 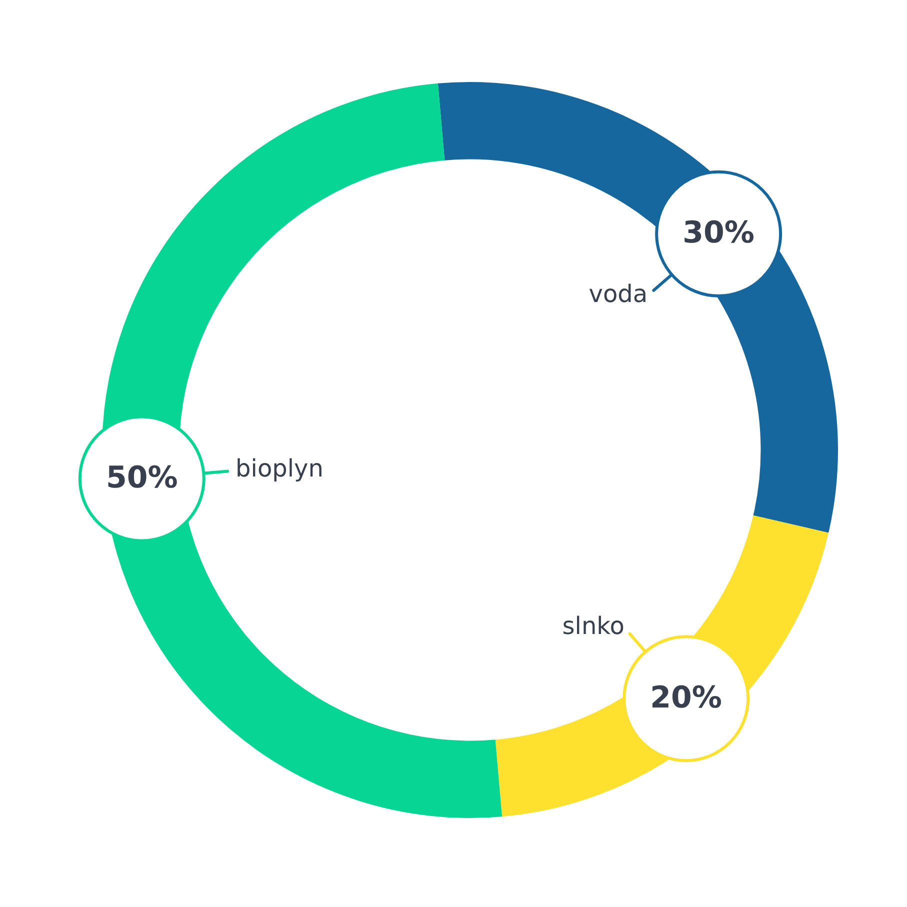 I want to click on slice-label: slnko, so click(x=593, y=626).